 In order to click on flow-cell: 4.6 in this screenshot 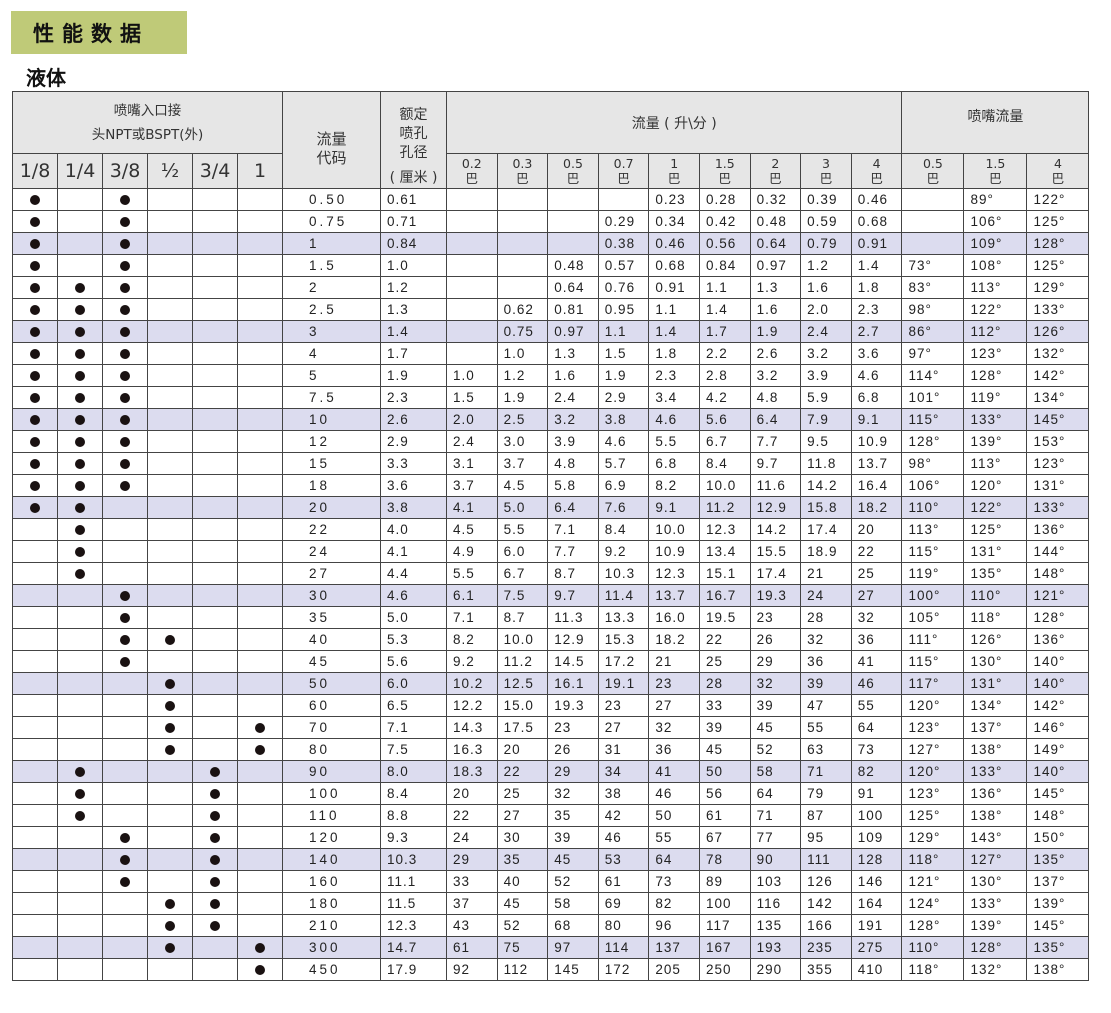, I will do `click(623, 441)`.